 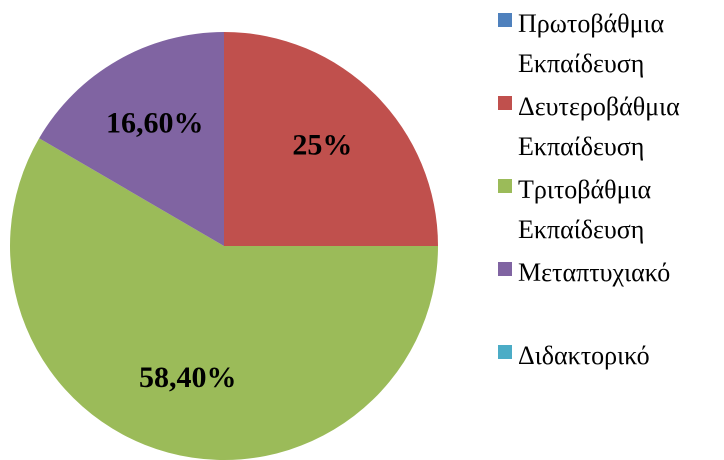 What do you see at coordinates (155, 122) in the screenshot?
I see `data-label: 16,60%` at bounding box center [155, 122].